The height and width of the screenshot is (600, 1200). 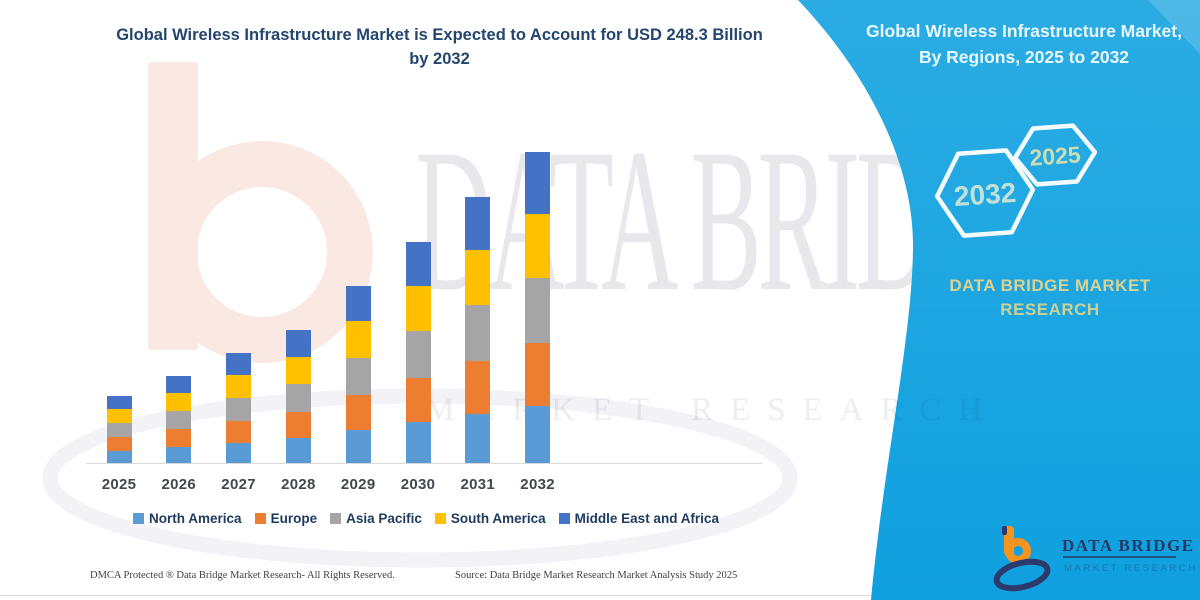 I want to click on bar-column-2028, so click(x=298, y=396).